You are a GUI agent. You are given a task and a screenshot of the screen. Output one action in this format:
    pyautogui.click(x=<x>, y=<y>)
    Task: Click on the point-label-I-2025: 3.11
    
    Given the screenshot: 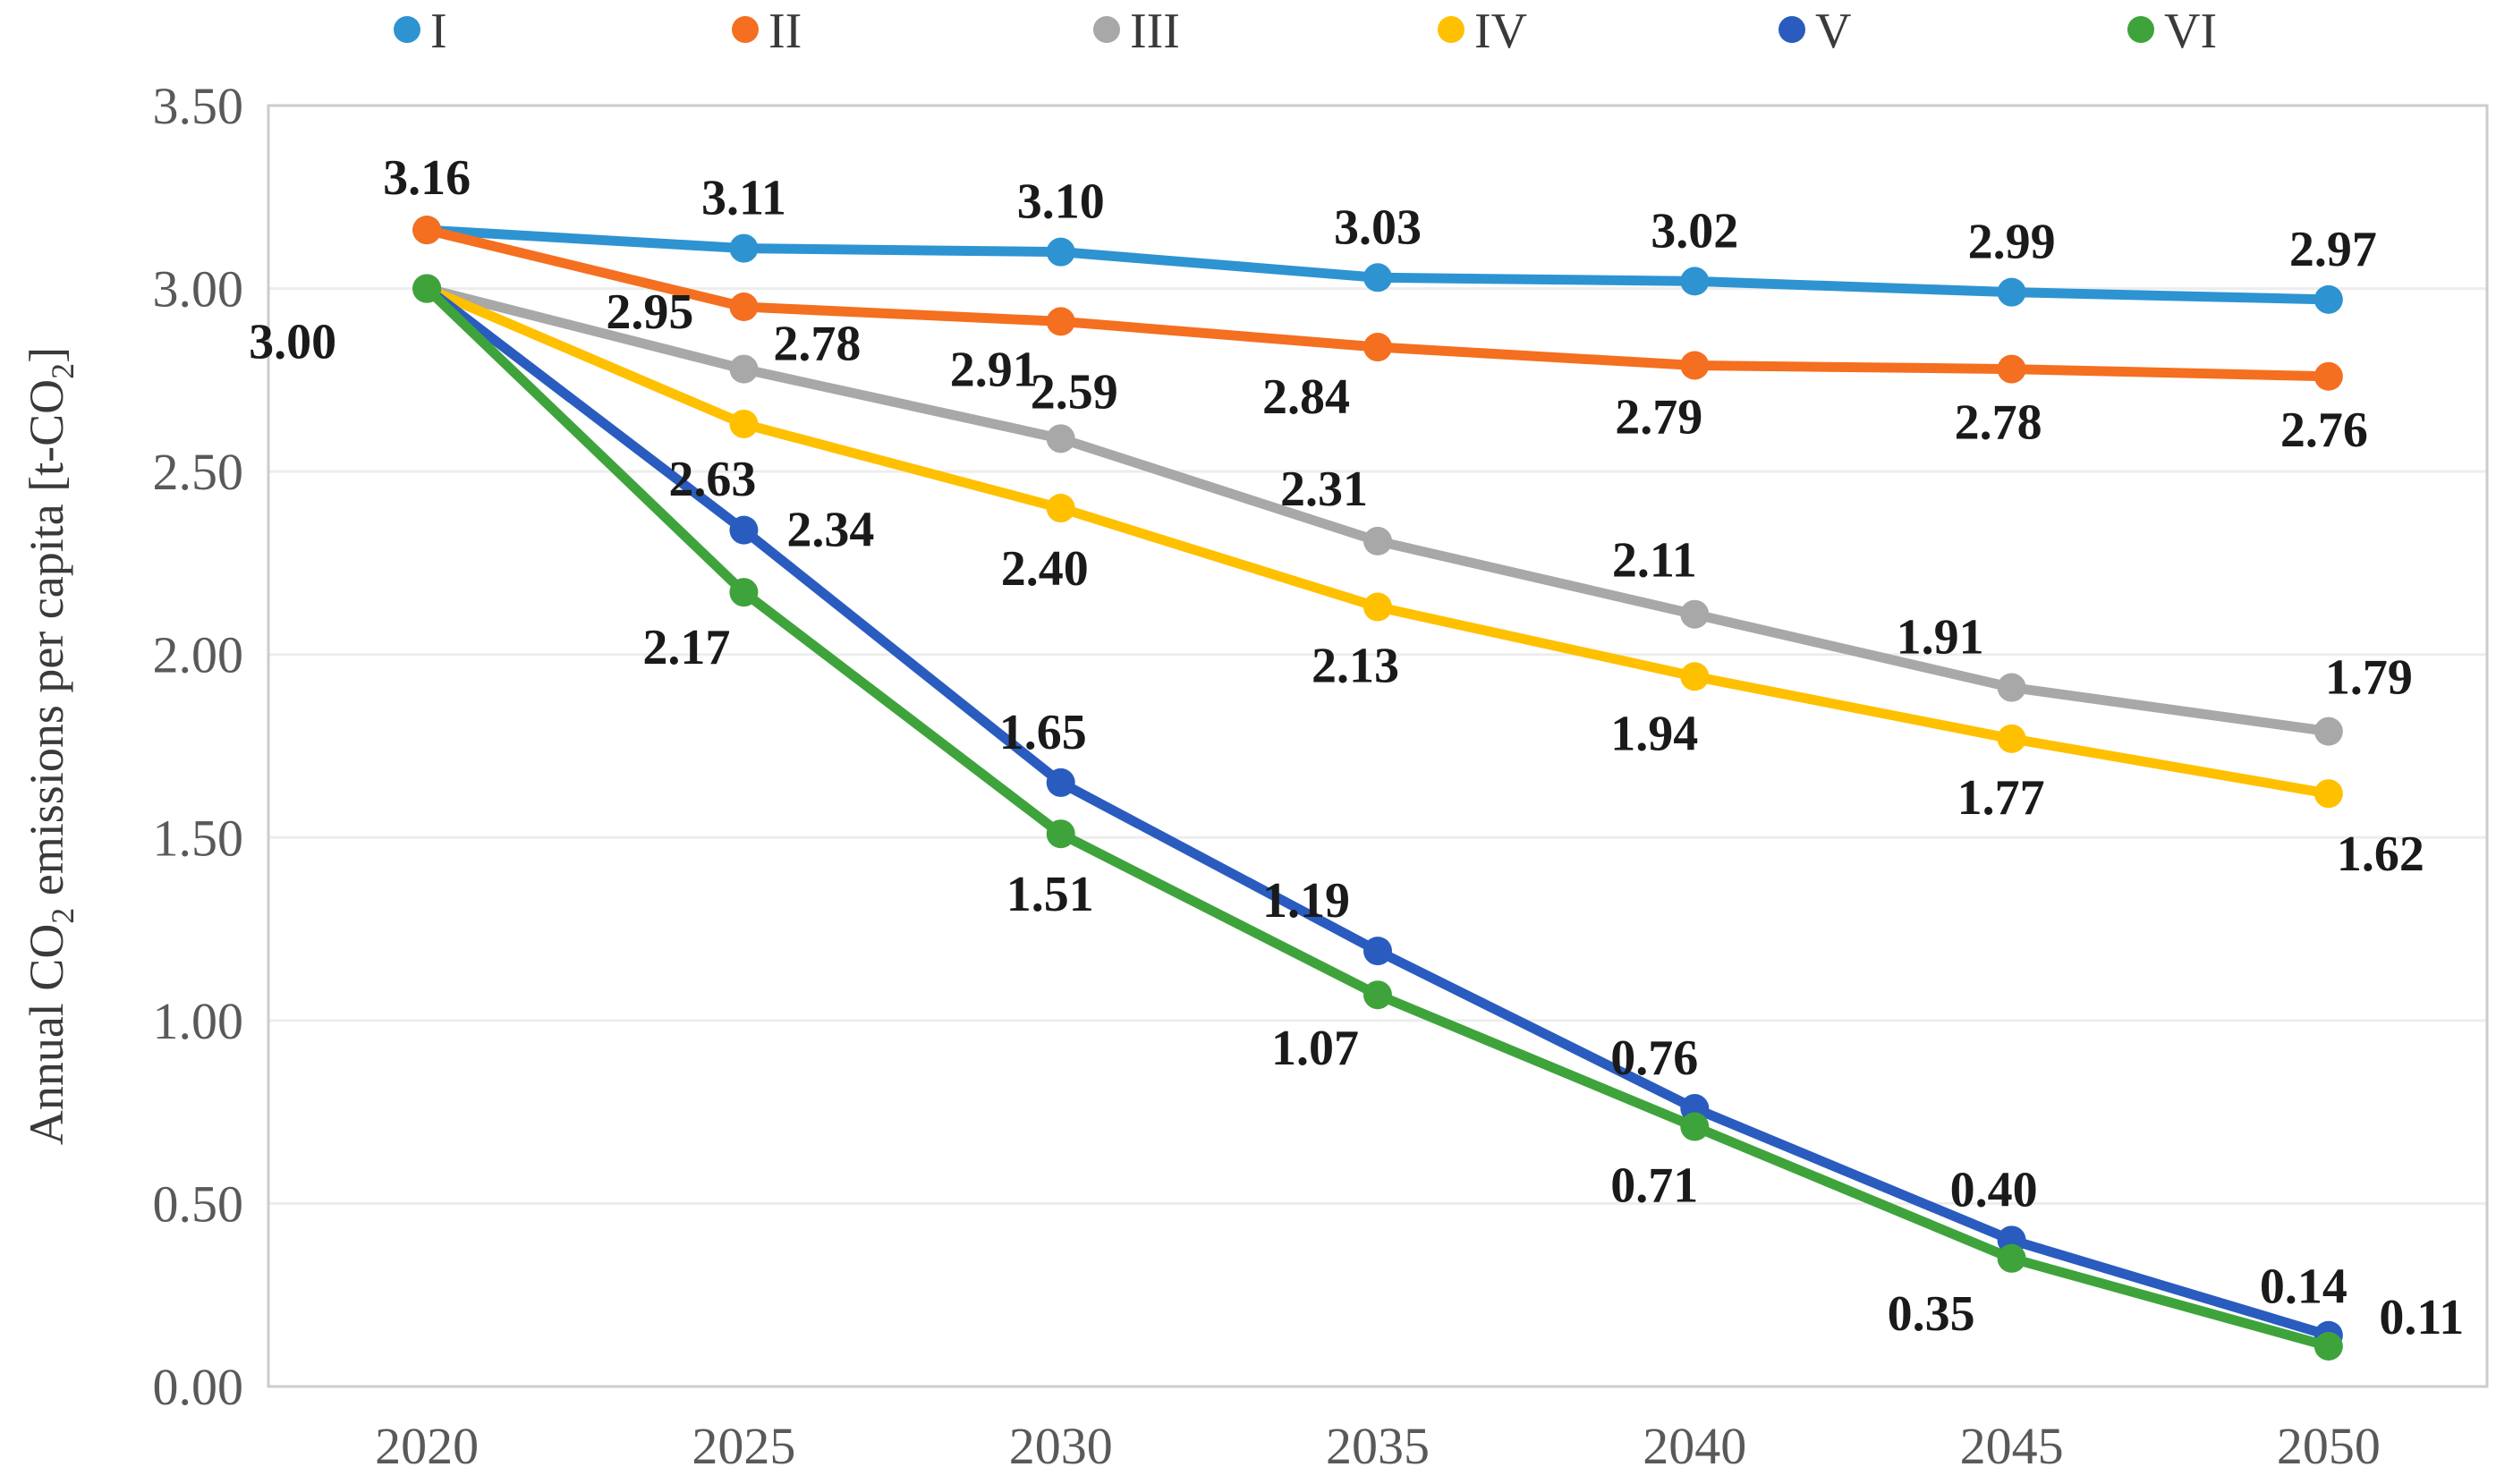 What is the action you would take?
    pyautogui.click(x=743, y=198)
    